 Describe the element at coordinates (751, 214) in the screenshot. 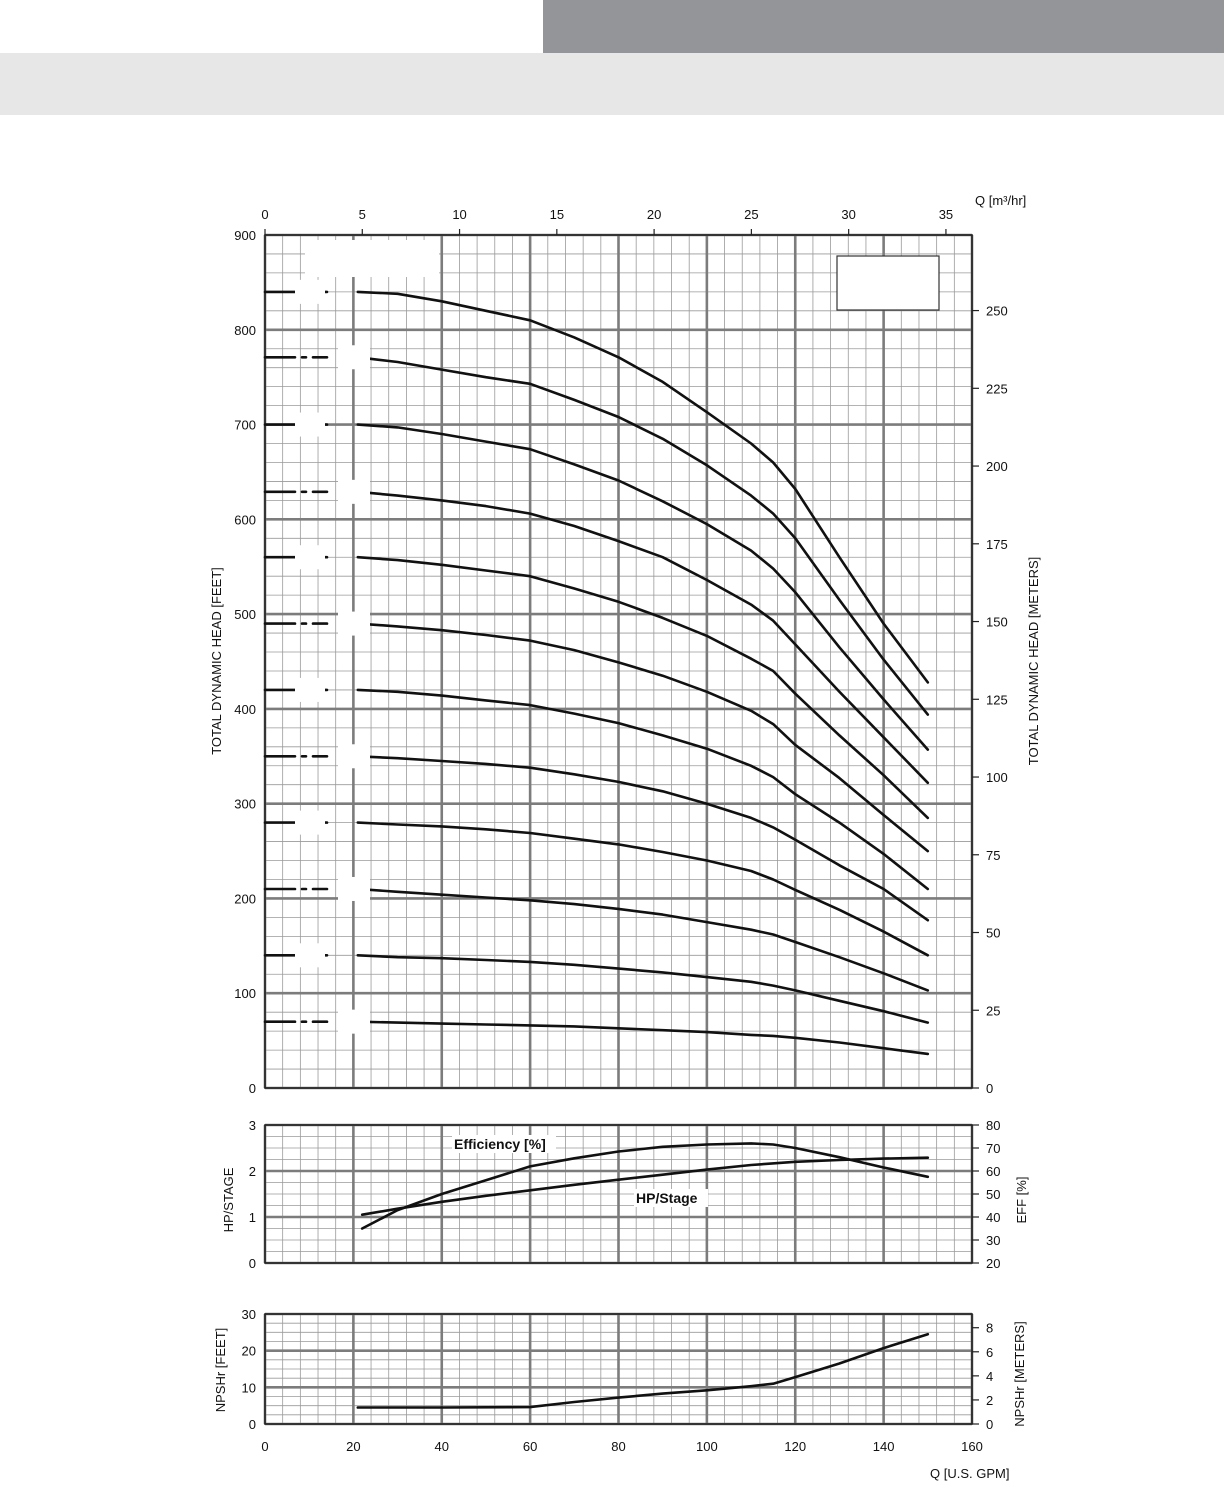

I see `x2-tick-label: 25` at that location.